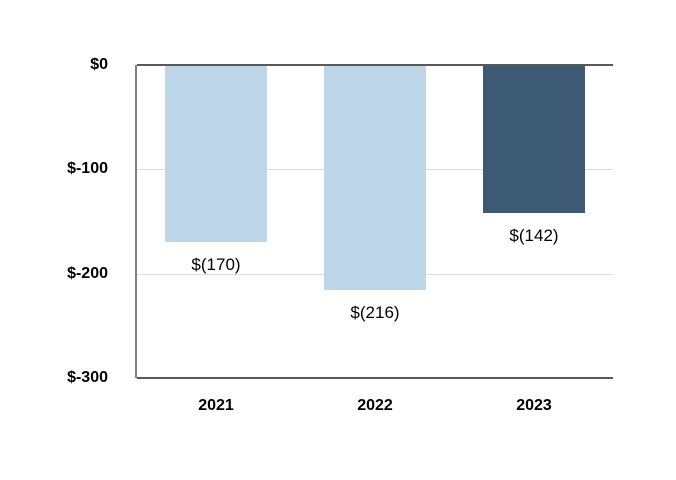 The width and height of the screenshot is (676, 480). I want to click on y-tick-label: $-100, so click(87, 168).